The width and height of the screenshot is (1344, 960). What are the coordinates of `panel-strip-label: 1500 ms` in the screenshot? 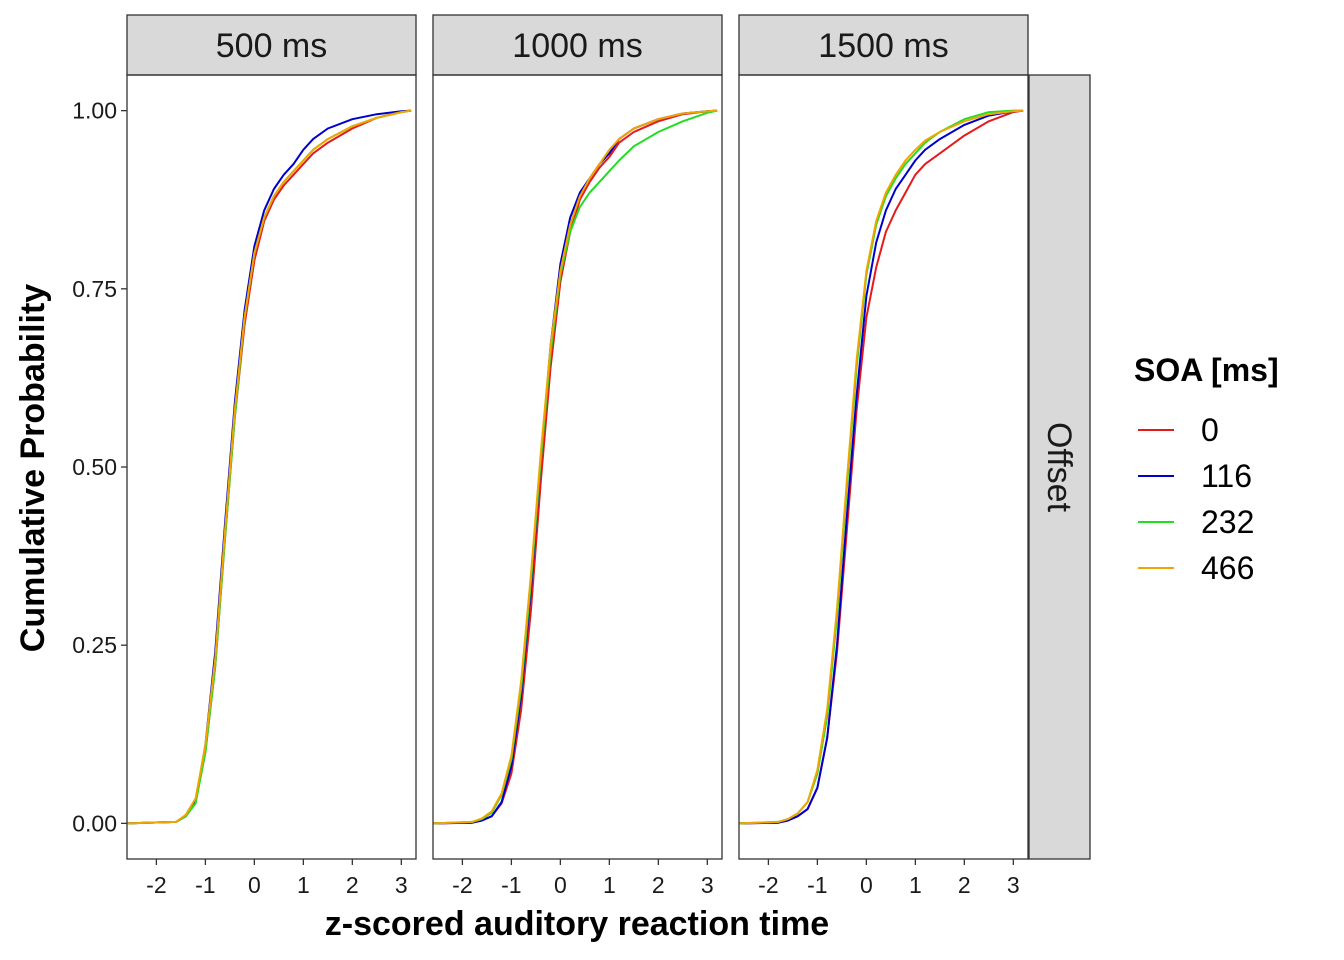 It's located at (883, 46).